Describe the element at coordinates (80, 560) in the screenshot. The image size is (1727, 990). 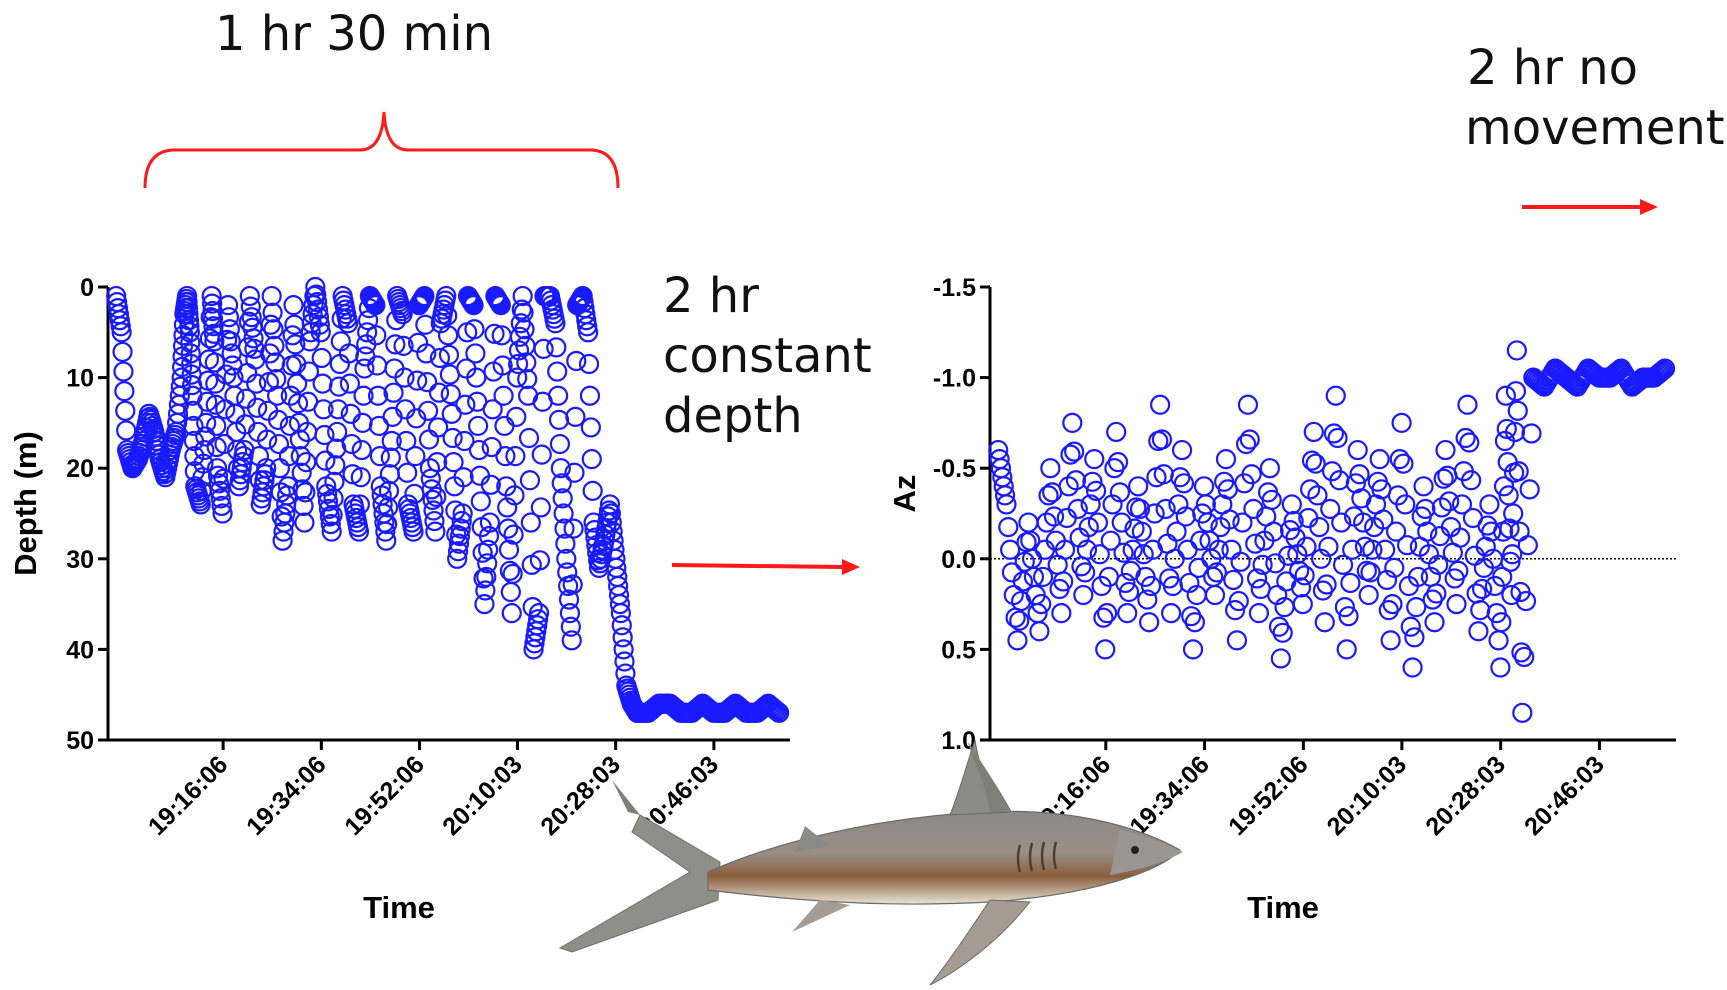
I see `depth-y-tick-label: 30` at that location.